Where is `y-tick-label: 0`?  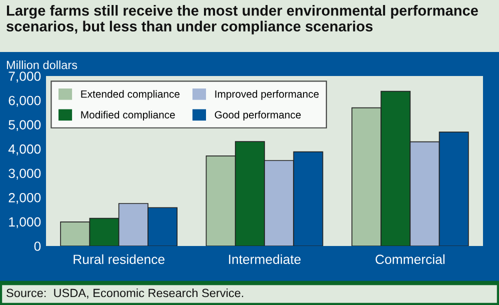
y-tick-label: 0 is located at coordinates (37, 246).